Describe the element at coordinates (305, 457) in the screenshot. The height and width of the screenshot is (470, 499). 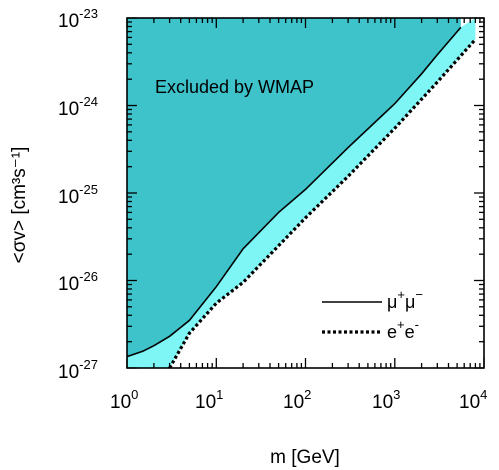
I see `x-axis-title: m [GeV]` at that location.